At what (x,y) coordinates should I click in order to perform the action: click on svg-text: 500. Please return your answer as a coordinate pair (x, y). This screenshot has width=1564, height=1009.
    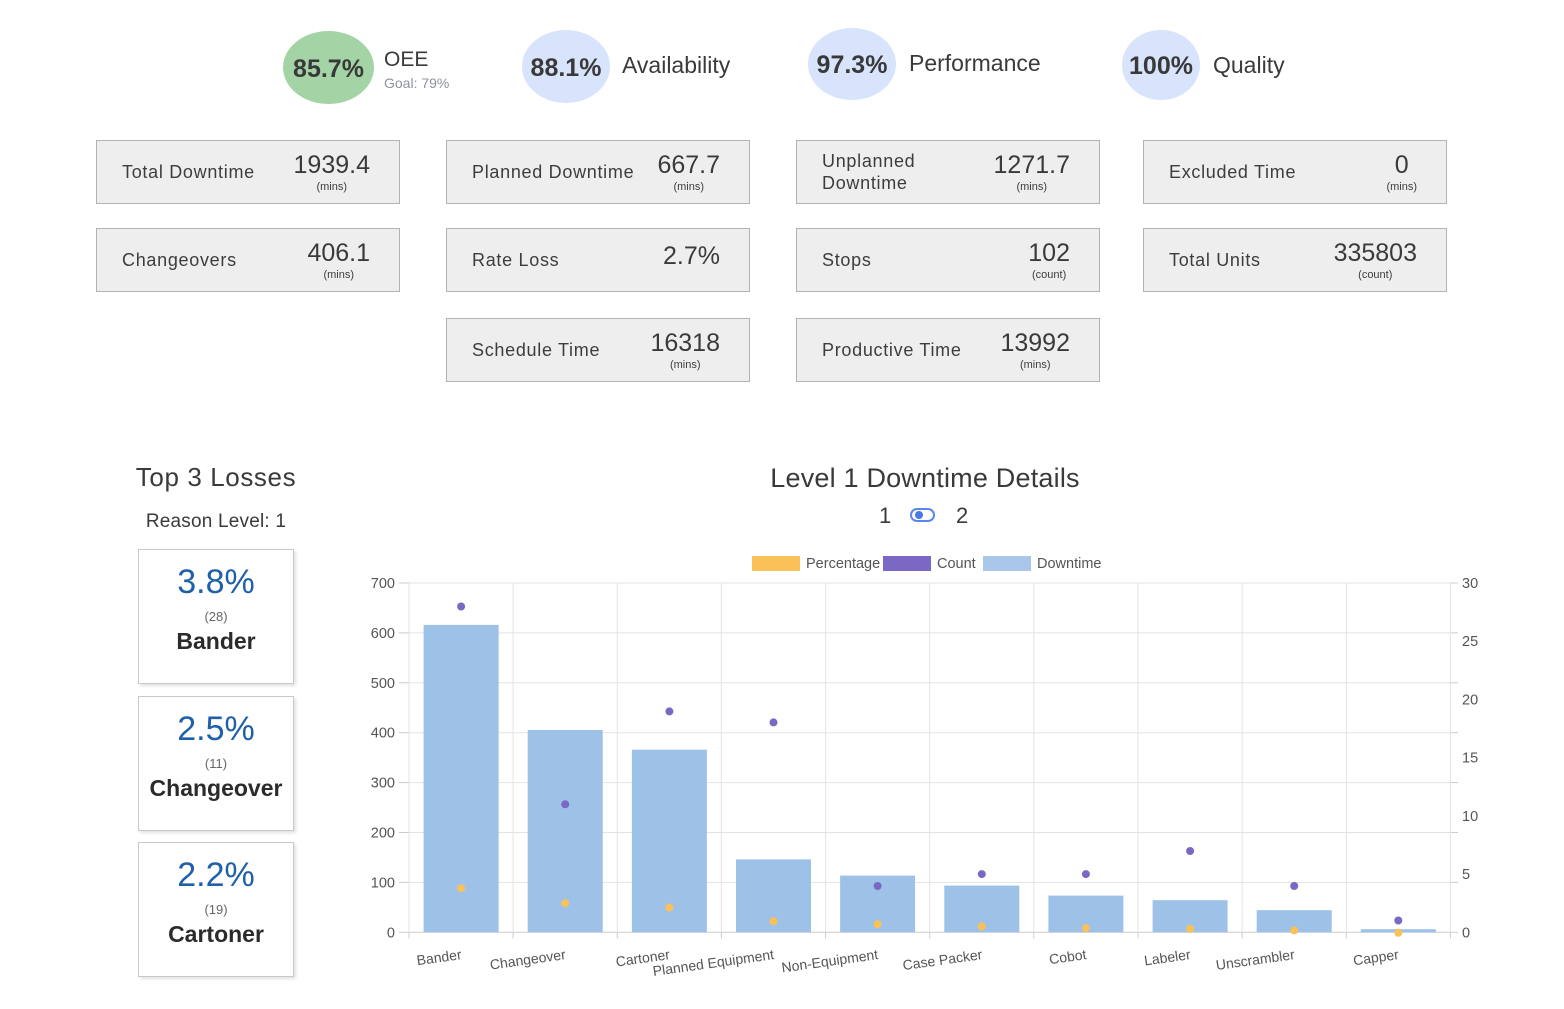
    Looking at the image, I should click on (383, 684).